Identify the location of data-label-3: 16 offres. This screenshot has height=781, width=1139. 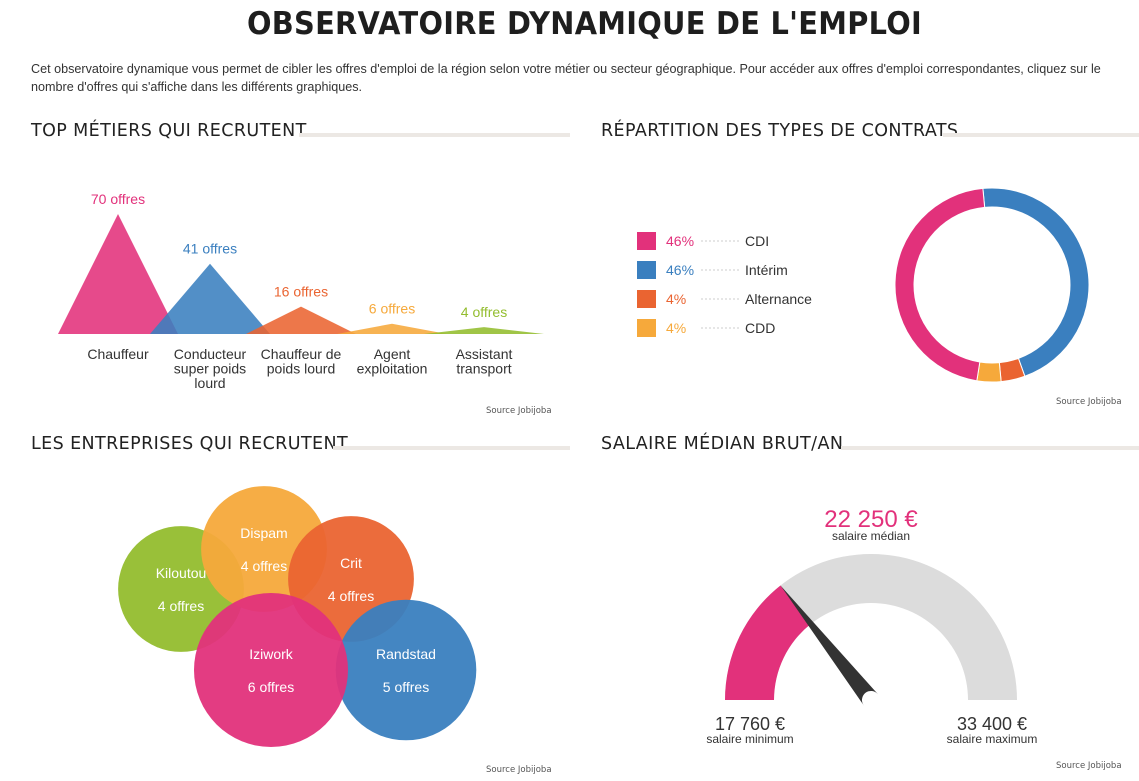
(301, 292).